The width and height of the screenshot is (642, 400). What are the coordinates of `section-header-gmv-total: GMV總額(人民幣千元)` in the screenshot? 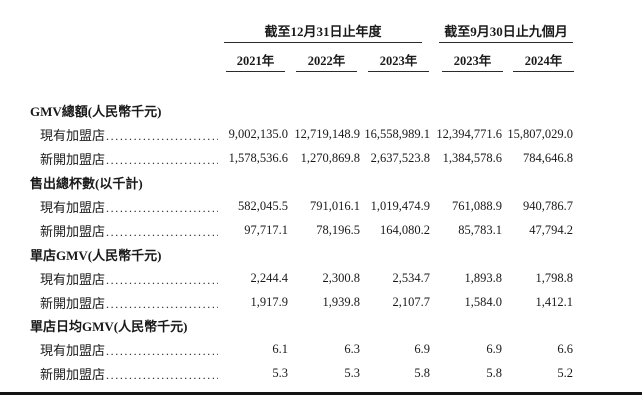 It's located at (321, 111).